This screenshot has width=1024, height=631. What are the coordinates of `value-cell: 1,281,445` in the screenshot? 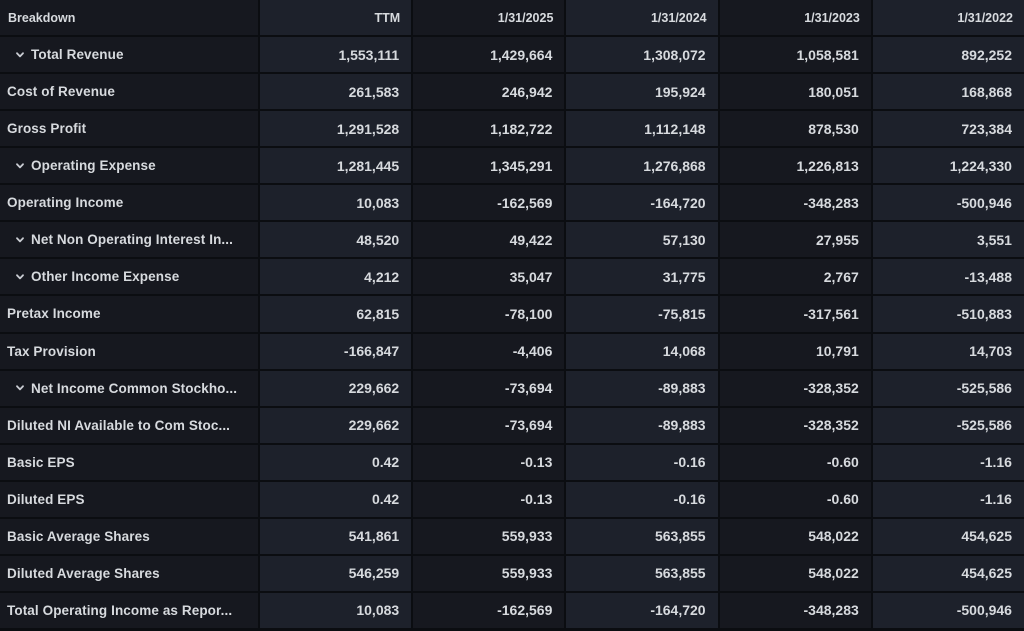 It's located at (336, 166).